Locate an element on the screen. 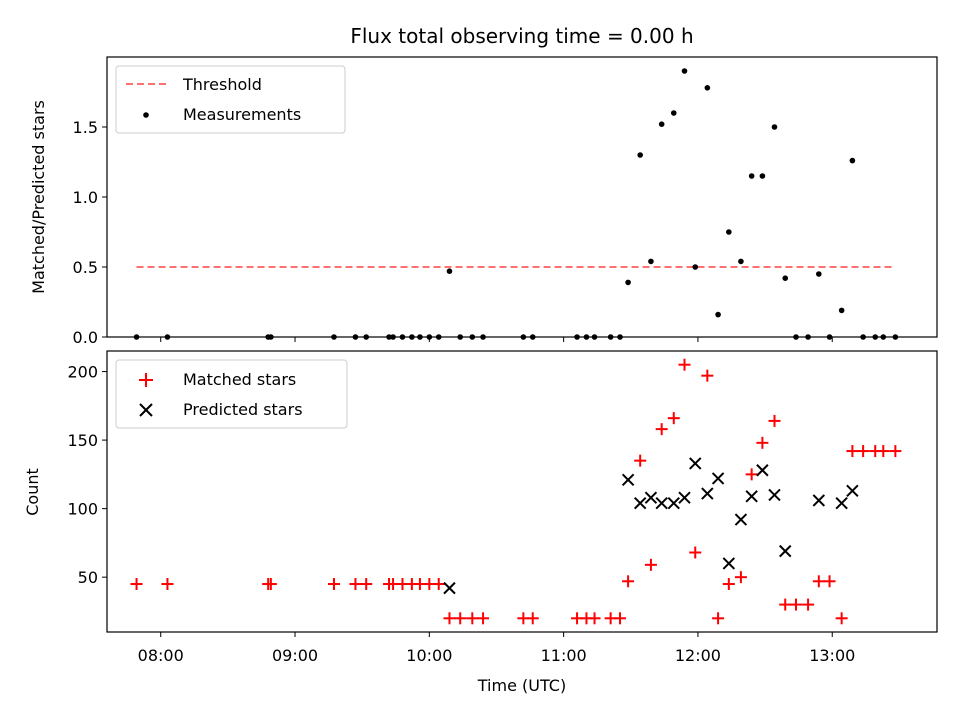  count-y-tick-label: 100 is located at coordinates (82, 509).